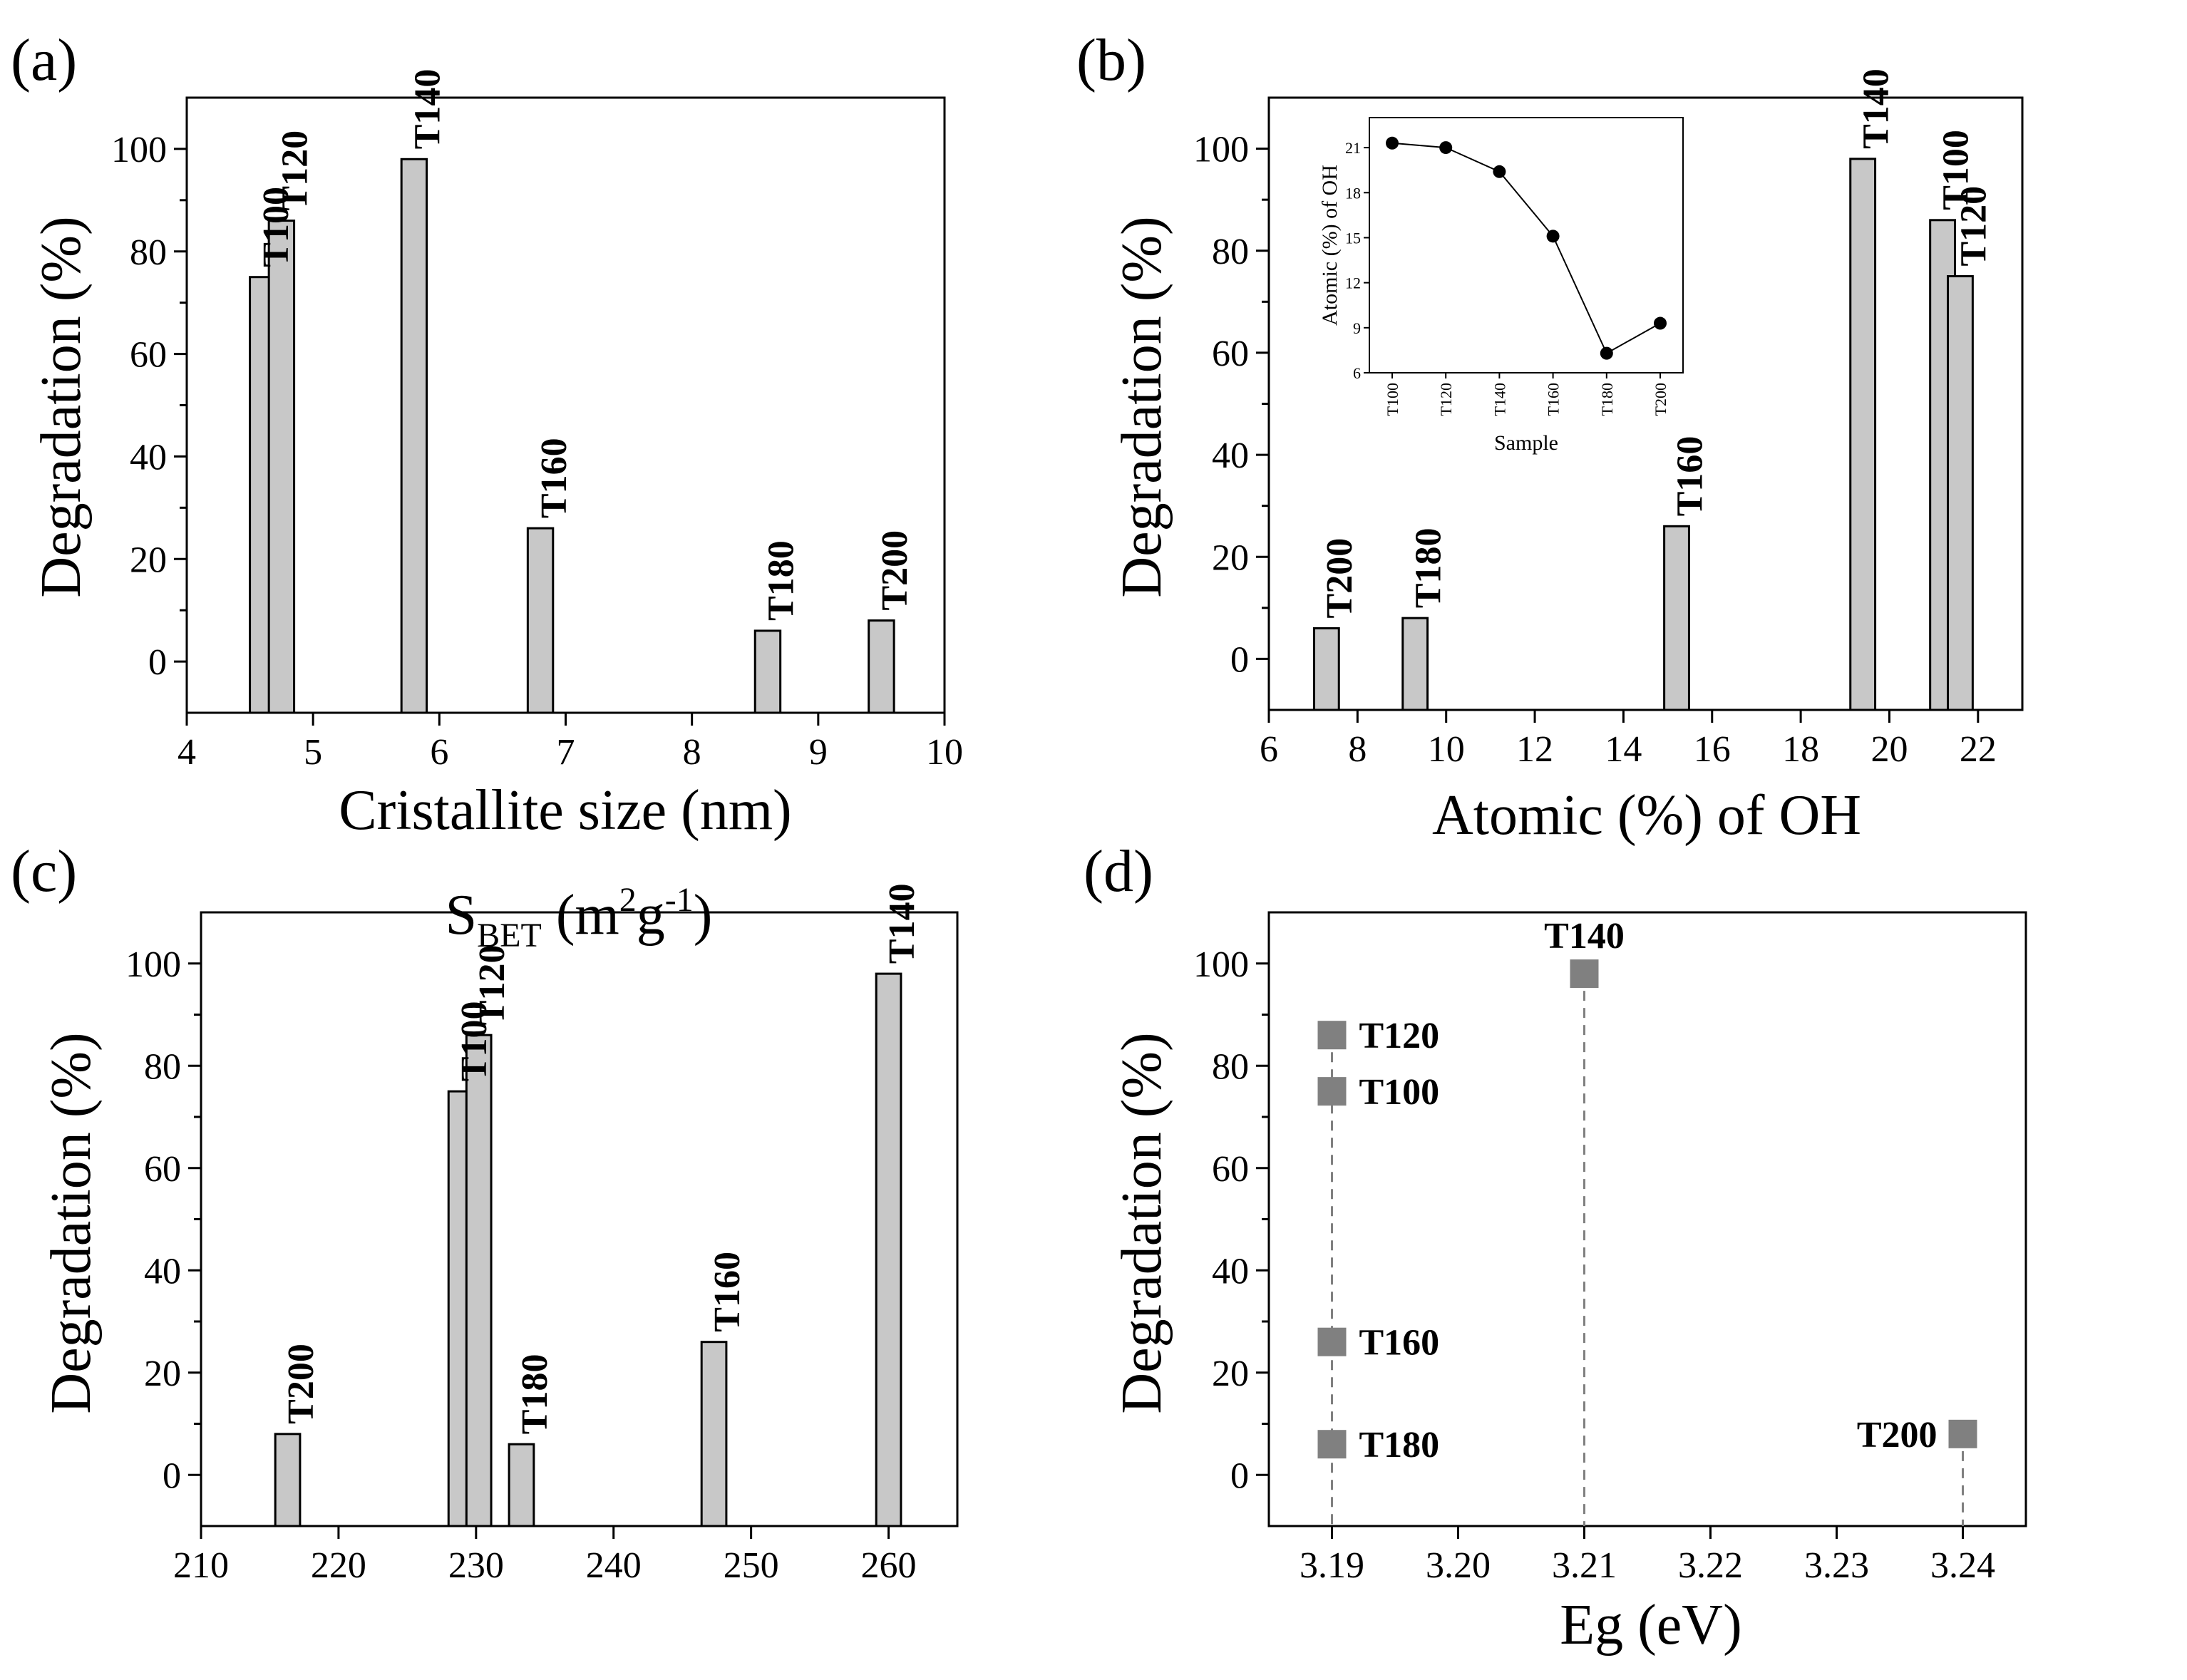  What do you see at coordinates (1446, 148) in the screenshot?
I see `inset-point-t120` at bounding box center [1446, 148].